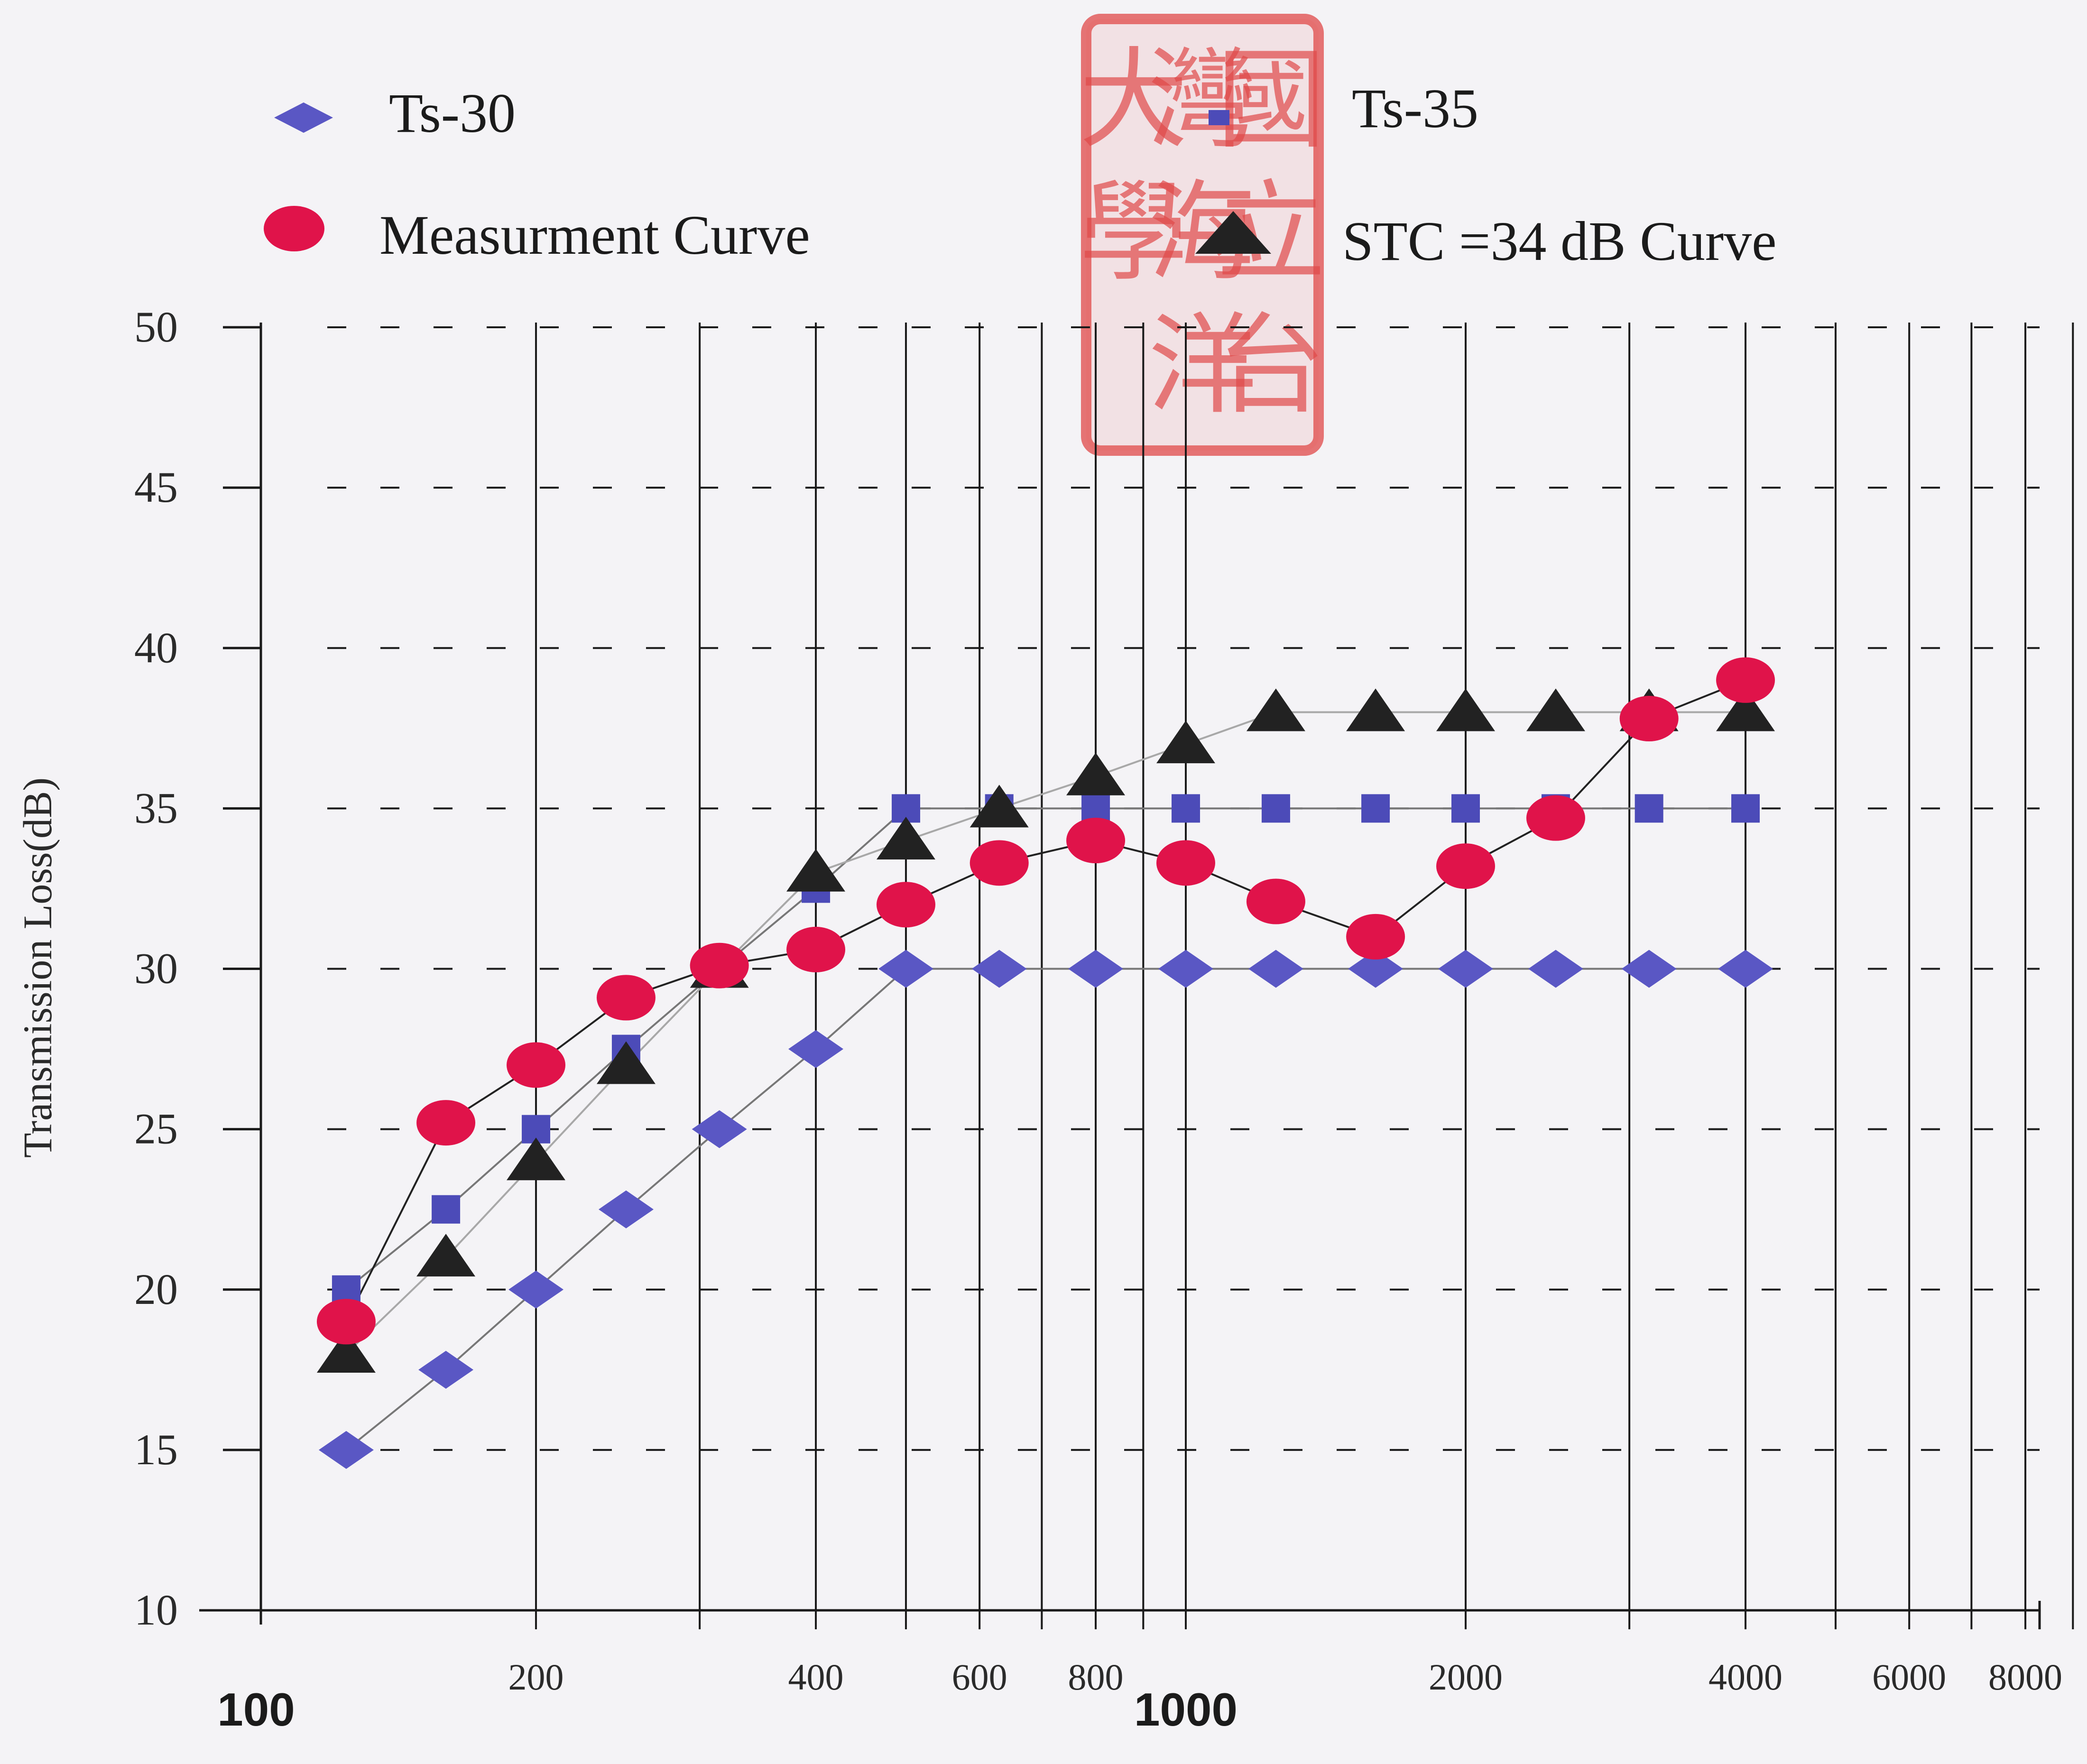  What do you see at coordinates (1233, 232) in the screenshot?
I see `legend-triangle-marker` at bounding box center [1233, 232].